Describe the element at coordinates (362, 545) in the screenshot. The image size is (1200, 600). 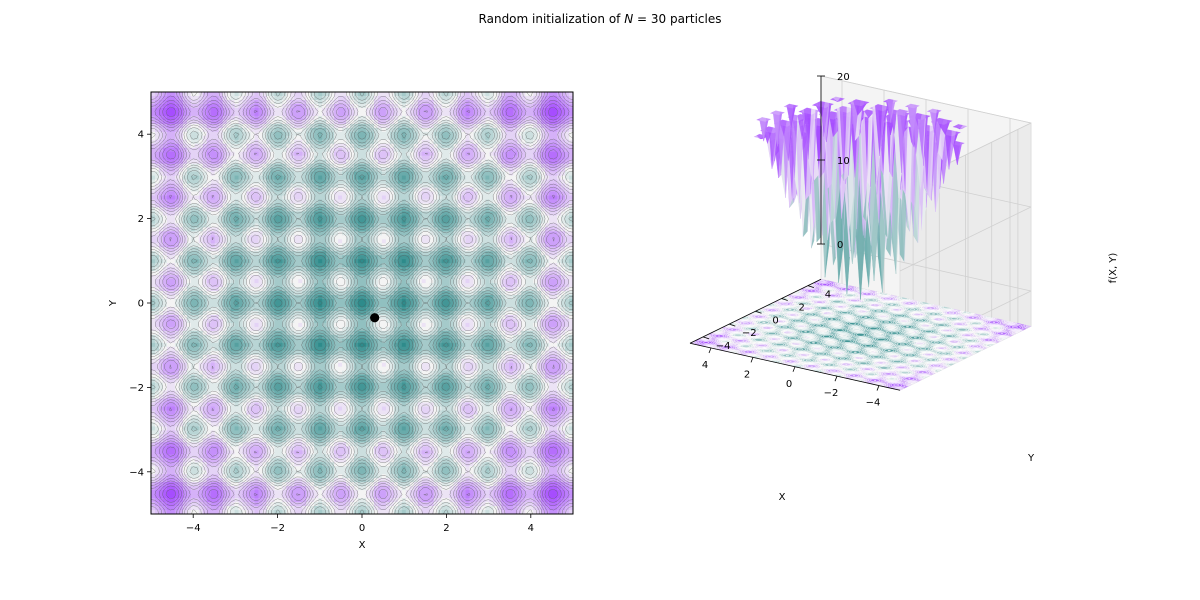
I see `contour-xlabel: X` at that location.